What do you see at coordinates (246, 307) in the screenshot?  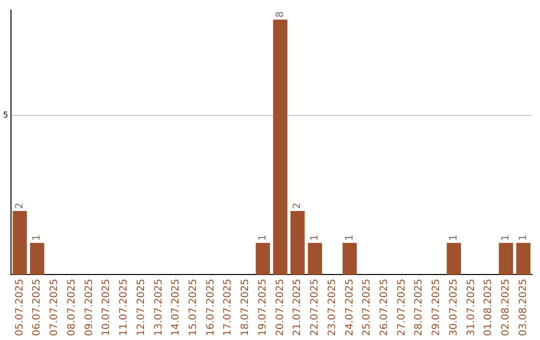 I see `x-tick-label: 18.07.2025` at bounding box center [246, 307].